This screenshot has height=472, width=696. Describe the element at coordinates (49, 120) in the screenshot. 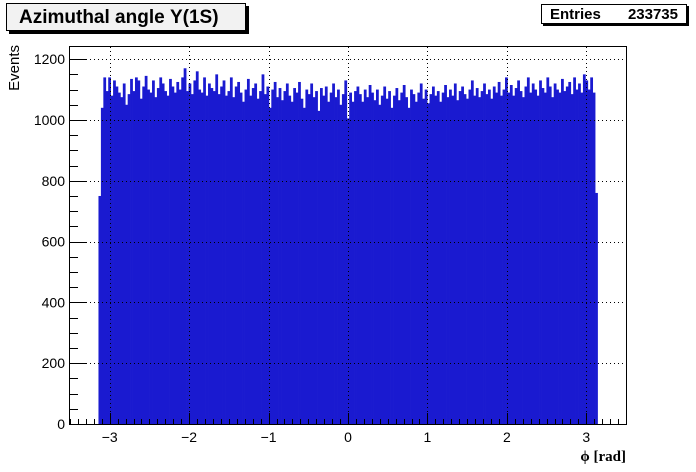

I see `y-tick-label: 1000` at that location.